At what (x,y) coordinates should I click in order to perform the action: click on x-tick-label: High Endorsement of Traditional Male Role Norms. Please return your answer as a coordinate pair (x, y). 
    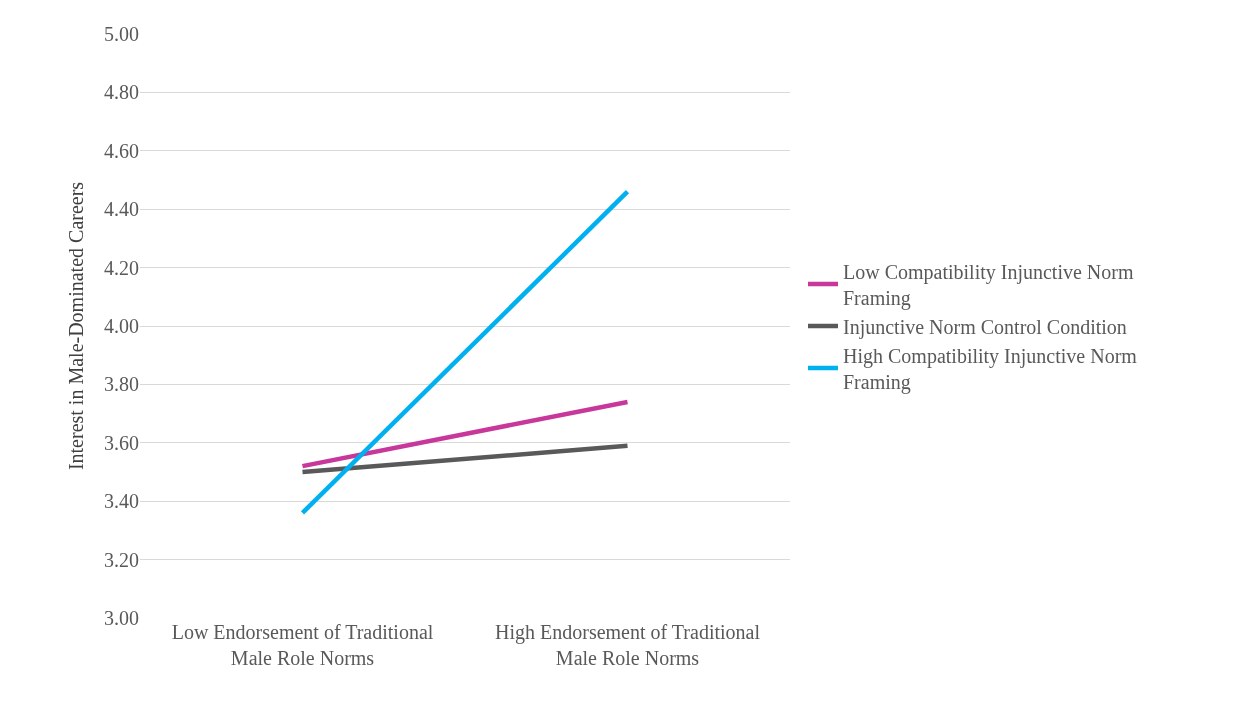
    Looking at the image, I should click on (628, 645).